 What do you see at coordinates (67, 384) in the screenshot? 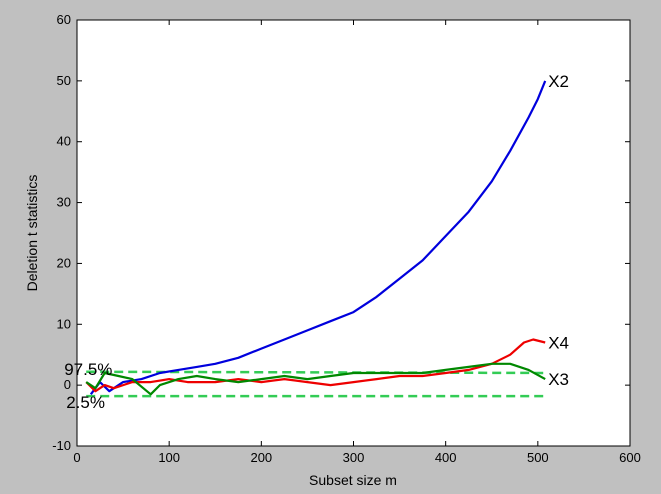
I see `y-tick-label: 0` at bounding box center [67, 384].